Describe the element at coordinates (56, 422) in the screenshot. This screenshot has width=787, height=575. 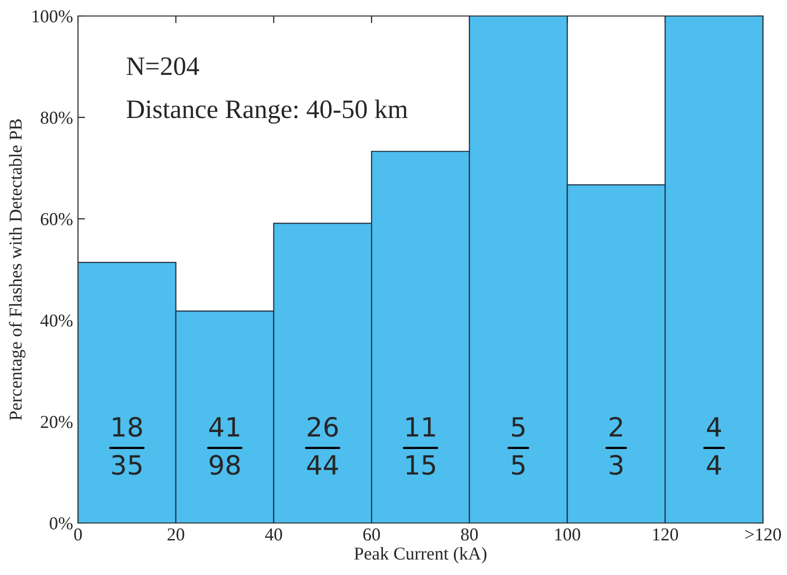
I see `y-tick-label: 20%` at that location.